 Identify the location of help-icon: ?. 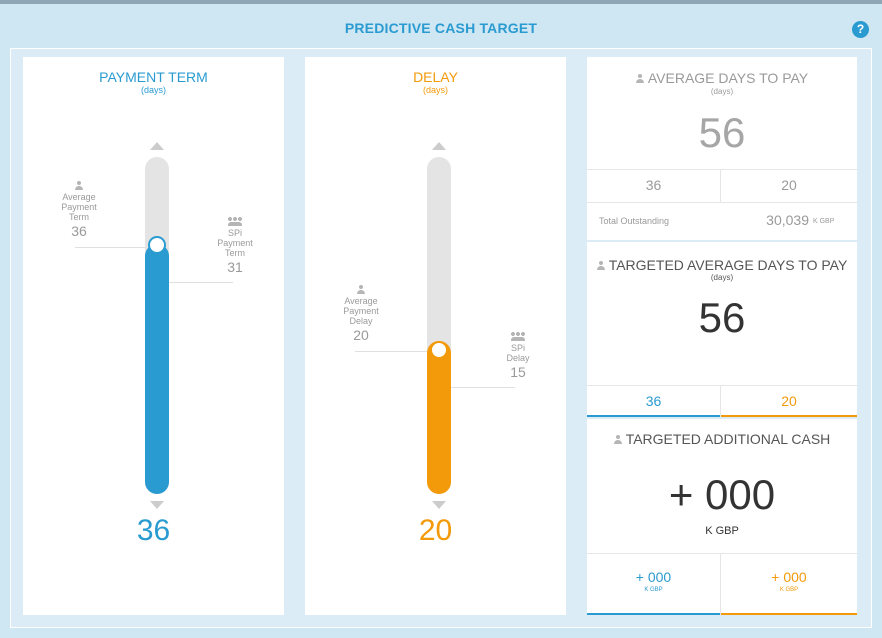
(860, 29).